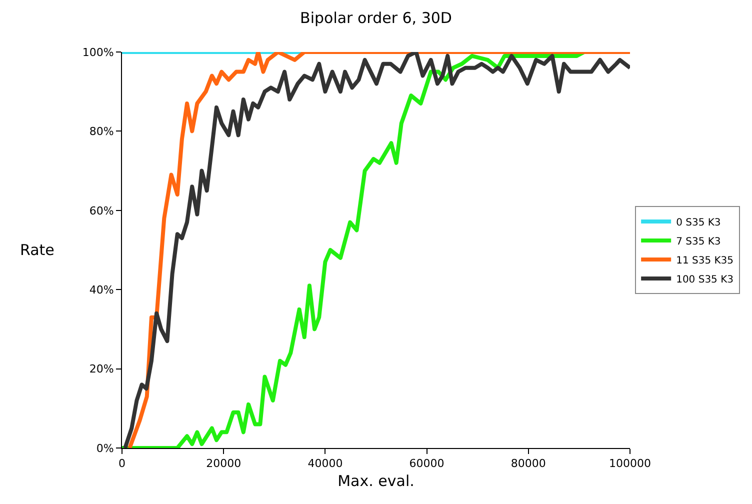  What do you see at coordinates (325, 463) in the screenshot?
I see `x-tick-label: 40000` at bounding box center [325, 463].